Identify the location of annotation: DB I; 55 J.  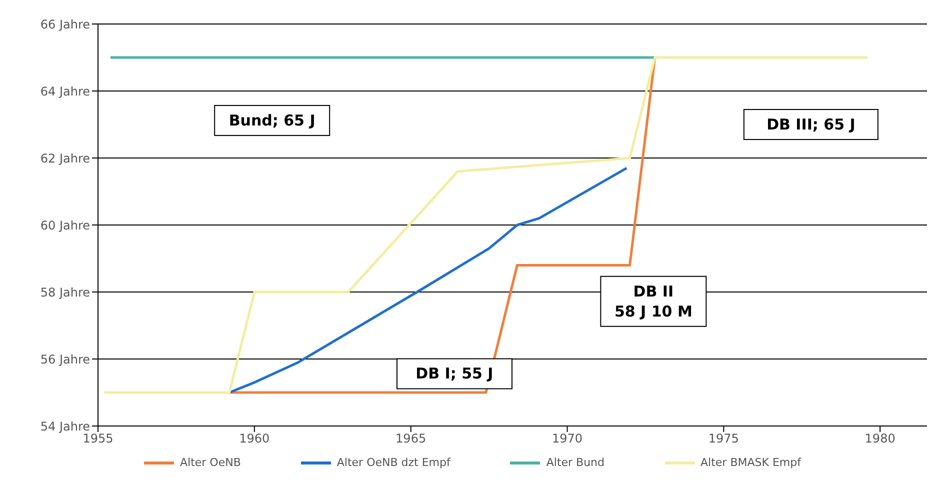
(455, 373).